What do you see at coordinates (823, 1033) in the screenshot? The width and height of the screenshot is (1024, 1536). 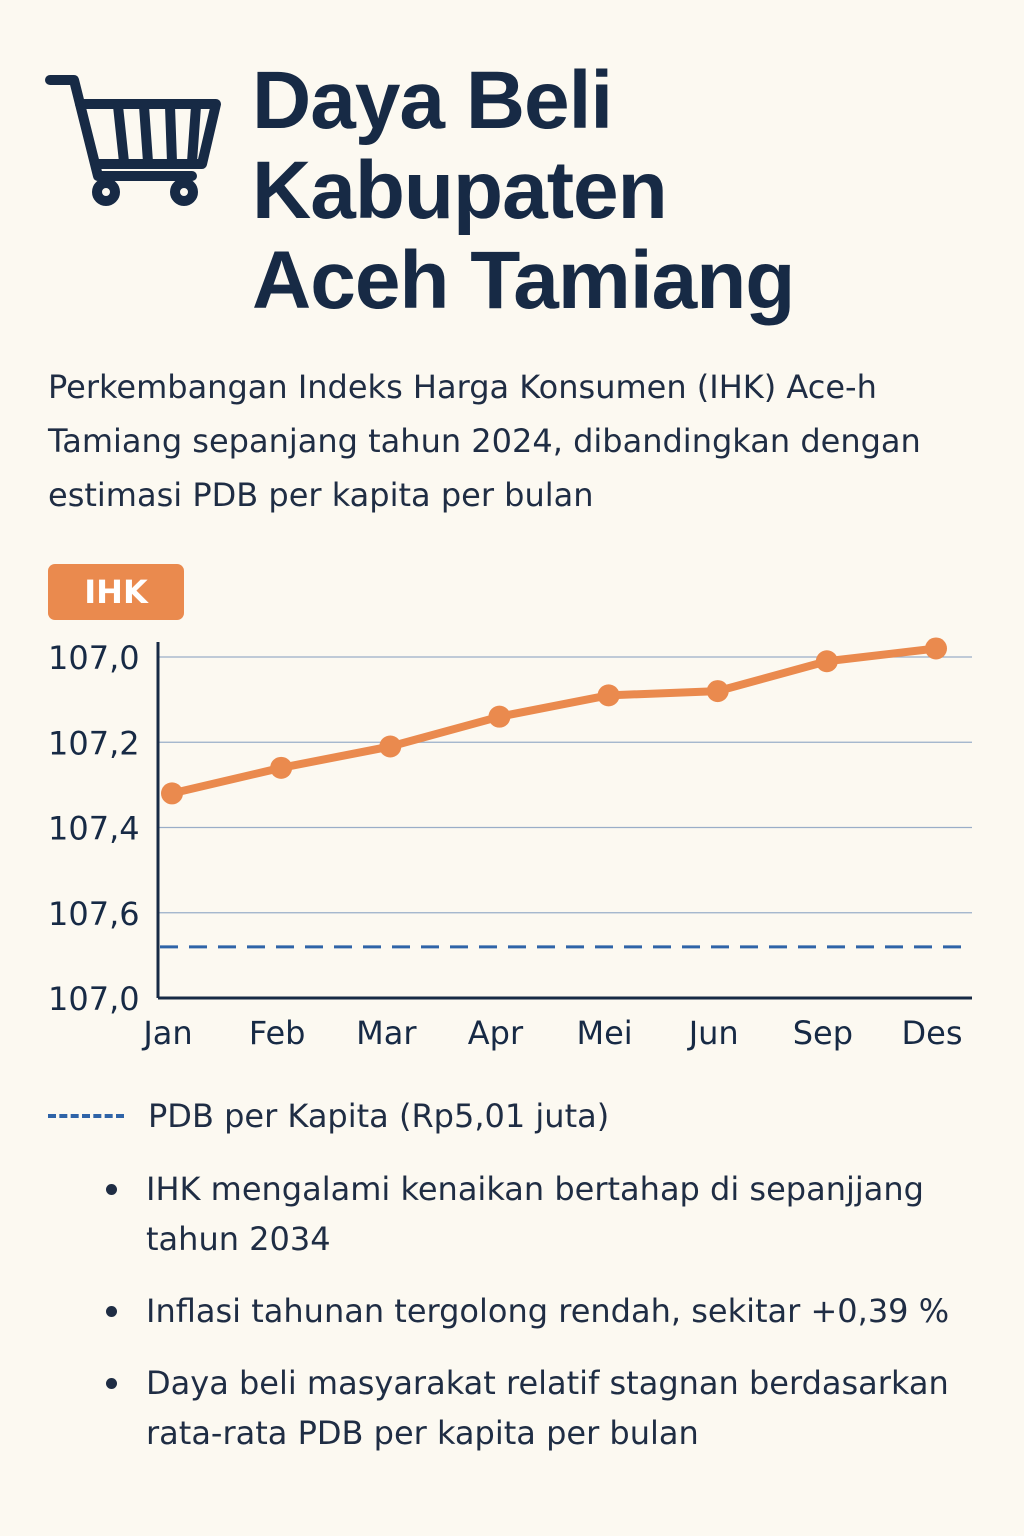 I see `x-tick-label: Sep` at bounding box center [823, 1033].